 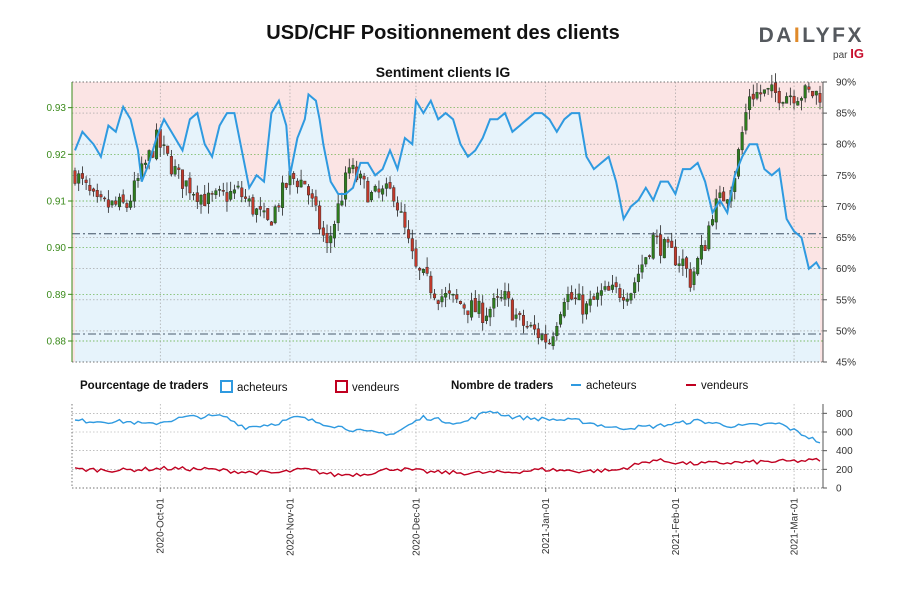 I want to click on date-tick-label: 2021-Jan-01, so click(x=546, y=526).